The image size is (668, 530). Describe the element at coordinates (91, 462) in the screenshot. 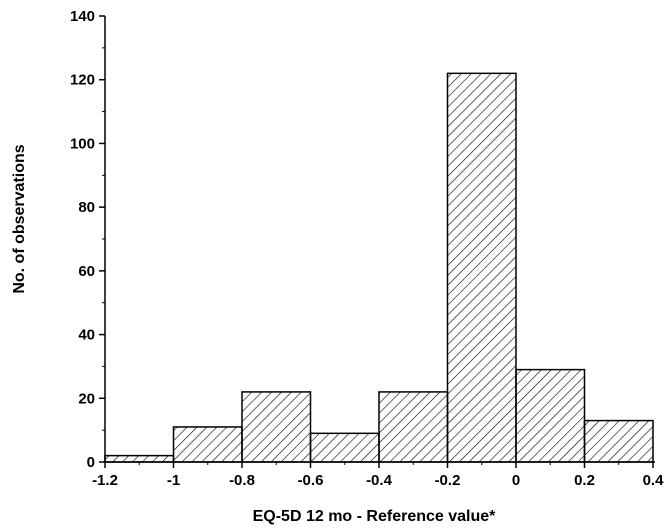

I see `y-tick-label: 0` at that location.